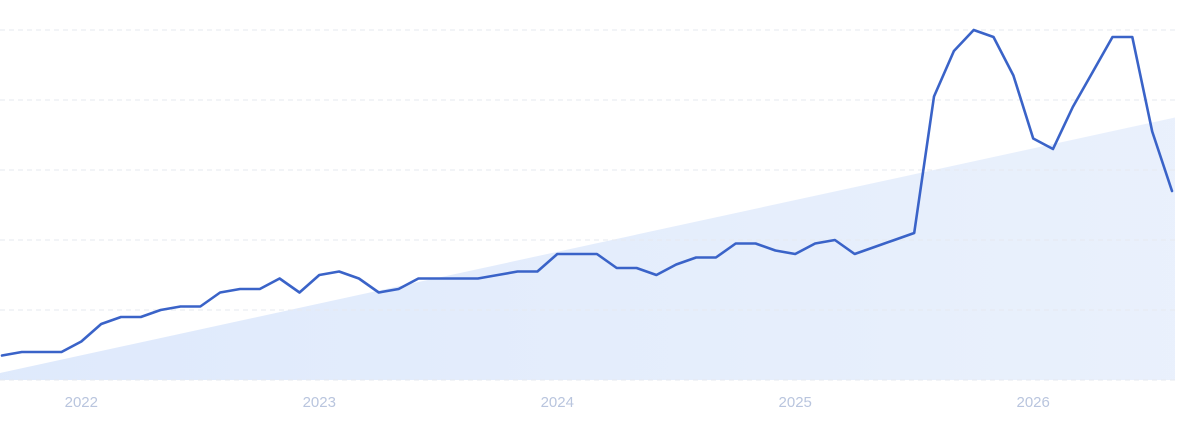  What do you see at coordinates (81, 402) in the screenshot?
I see `x-tick-label: 2022` at bounding box center [81, 402].